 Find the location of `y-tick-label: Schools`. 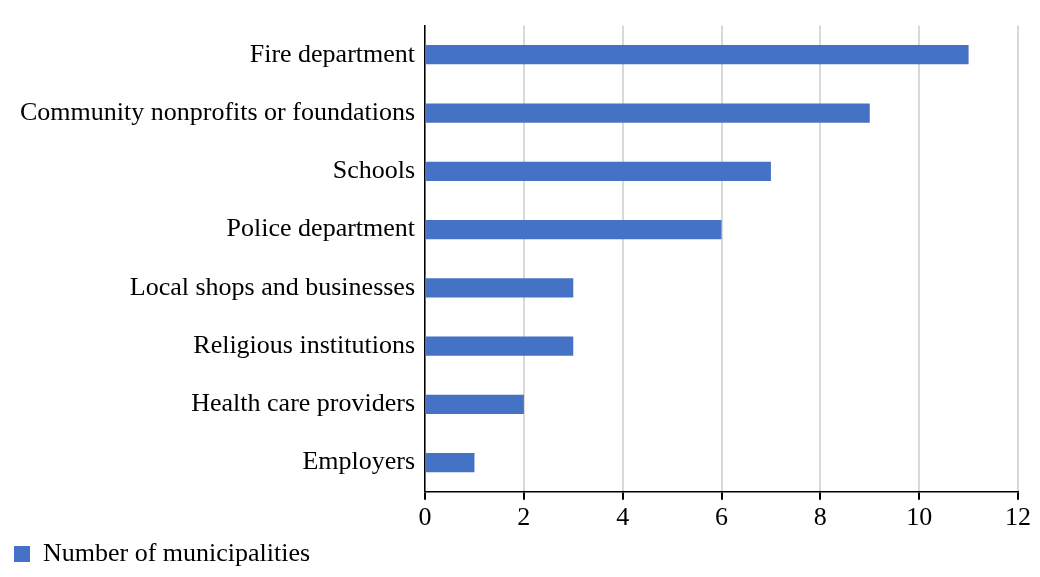

y-tick-label: Schools is located at coordinates (374, 170).